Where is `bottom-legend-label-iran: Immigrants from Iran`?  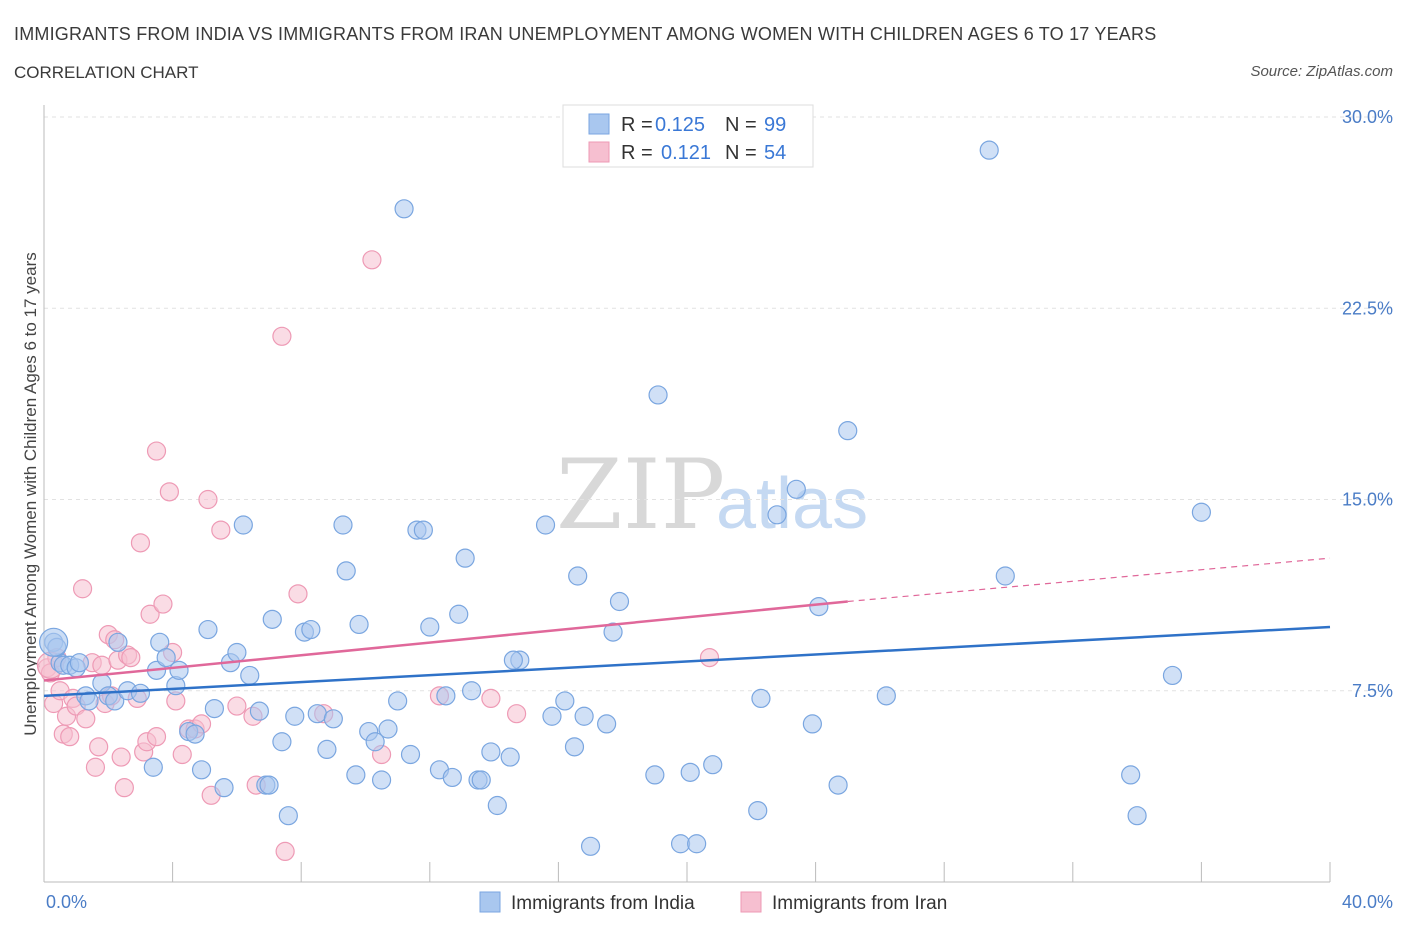
bottom-legend-label-iran: Immigrants from Iran is located at coordinates (859, 903).